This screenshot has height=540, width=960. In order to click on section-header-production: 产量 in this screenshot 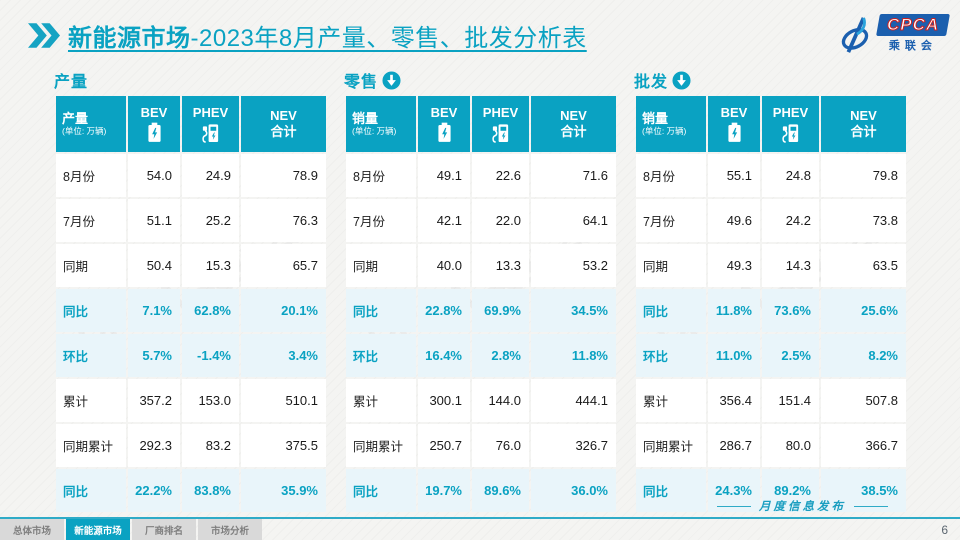, I will do `click(190, 80)`.